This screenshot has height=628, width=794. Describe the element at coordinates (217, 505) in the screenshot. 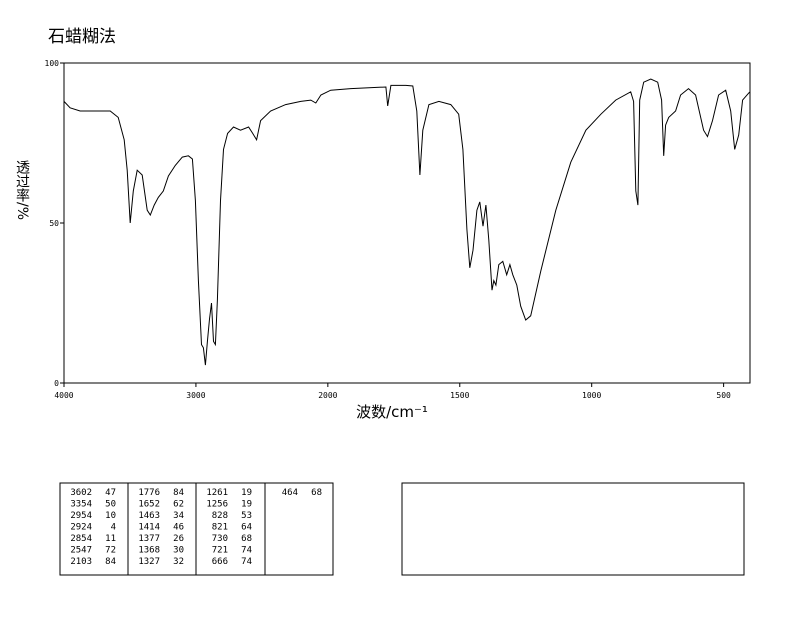

I see `peak-wavenumber: 1256` at that location.